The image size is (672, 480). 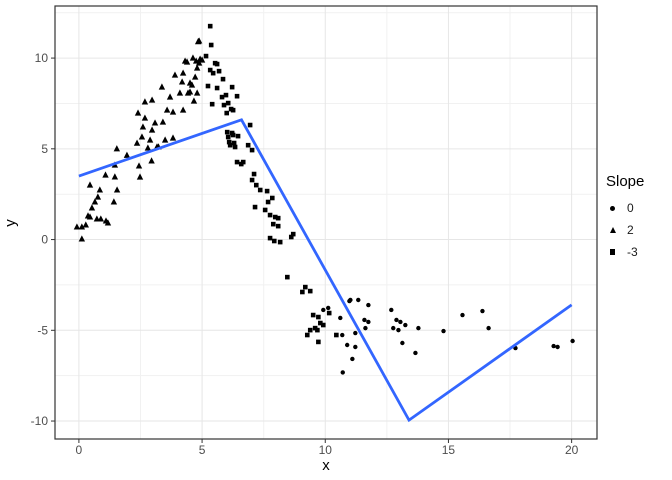 I want to click on legend-entry-slope-2: 2, so click(x=637, y=230).